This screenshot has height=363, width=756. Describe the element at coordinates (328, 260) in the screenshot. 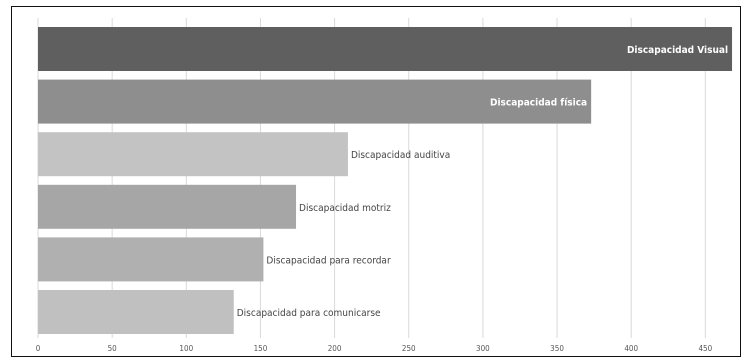

I see `bar-label-5: Discapacidad para recordar` at that location.